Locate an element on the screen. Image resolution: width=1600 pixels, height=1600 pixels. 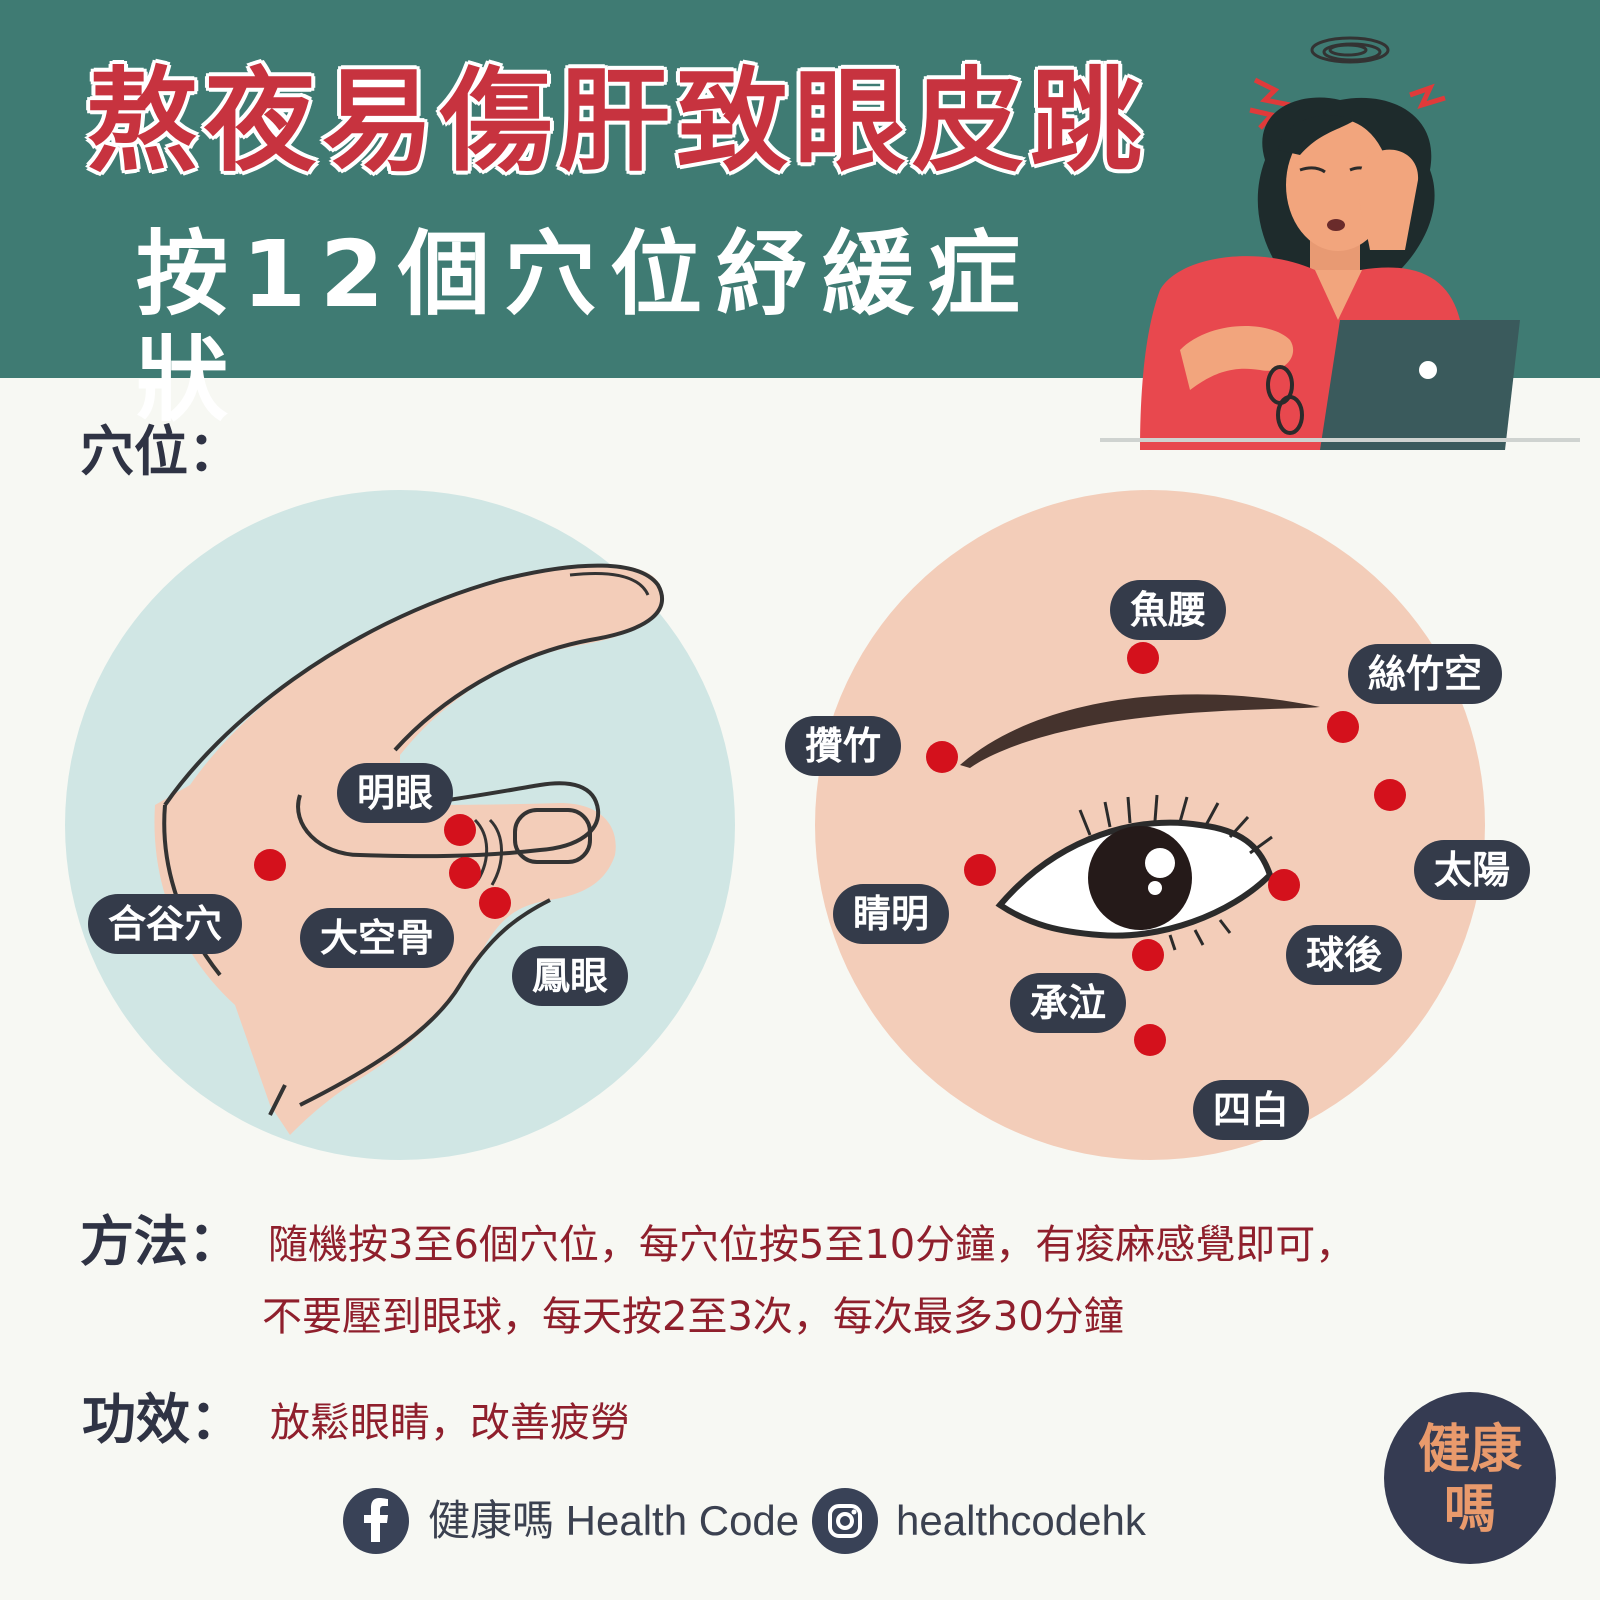
iris-shape is located at coordinates (1140, 878).